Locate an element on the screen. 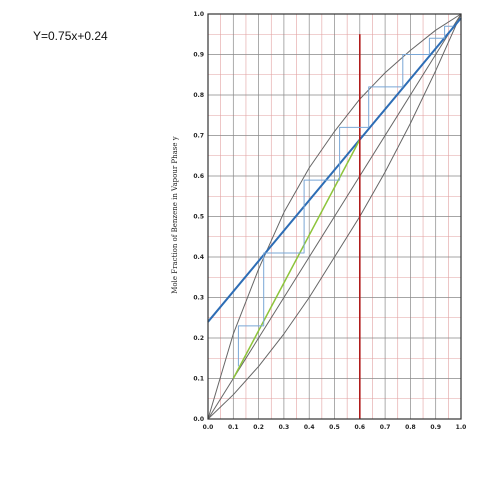  y-tick-label: 0.4 is located at coordinates (198, 257).